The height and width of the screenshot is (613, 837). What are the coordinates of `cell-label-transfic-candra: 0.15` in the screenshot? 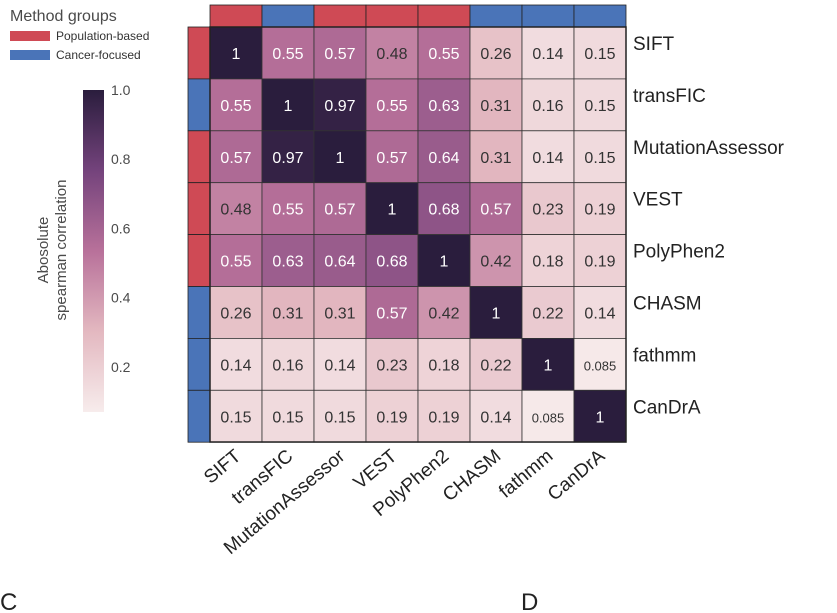 It's located at (599, 106).